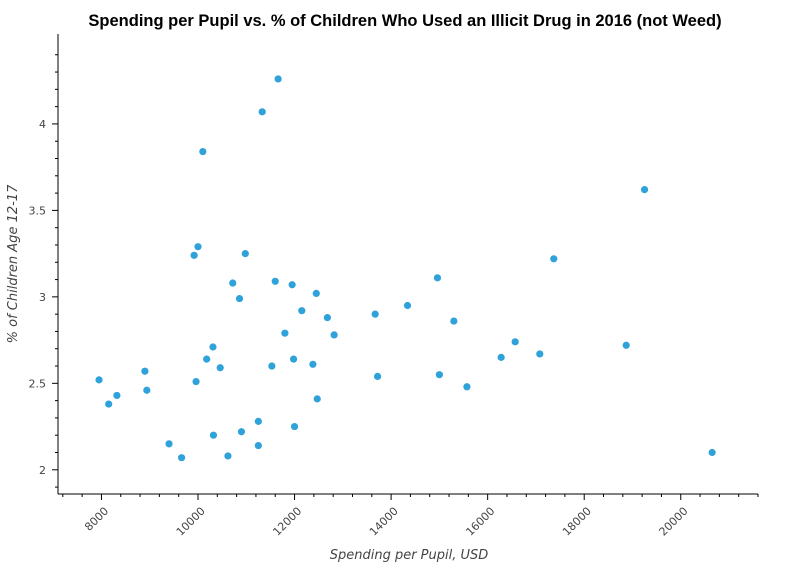 Image resolution: width=792 pixels, height=566 pixels. I want to click on x-tick-label: 10000, so click(191, 522).